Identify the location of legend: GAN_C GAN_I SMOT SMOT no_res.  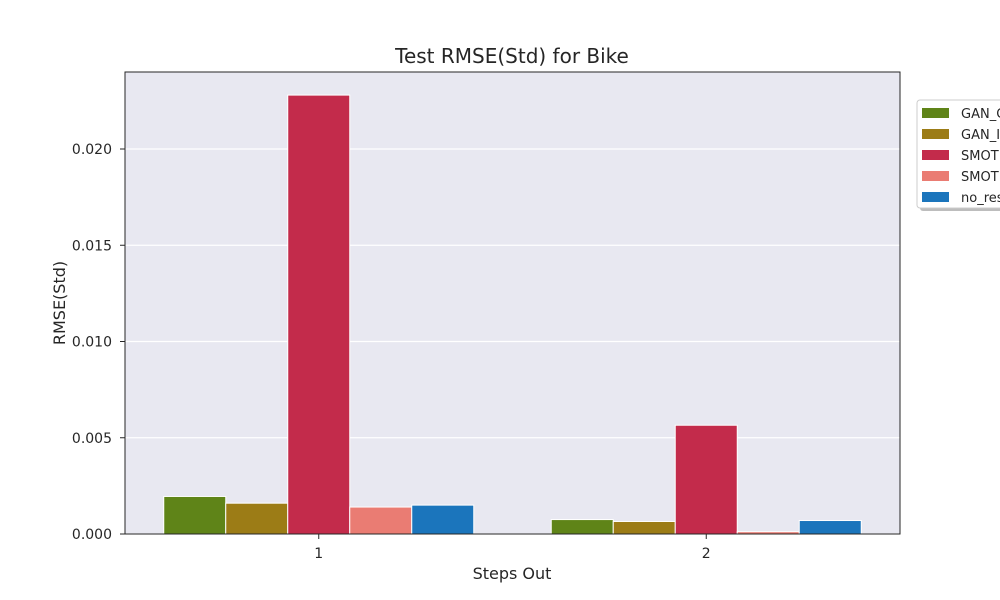
(958, 155).